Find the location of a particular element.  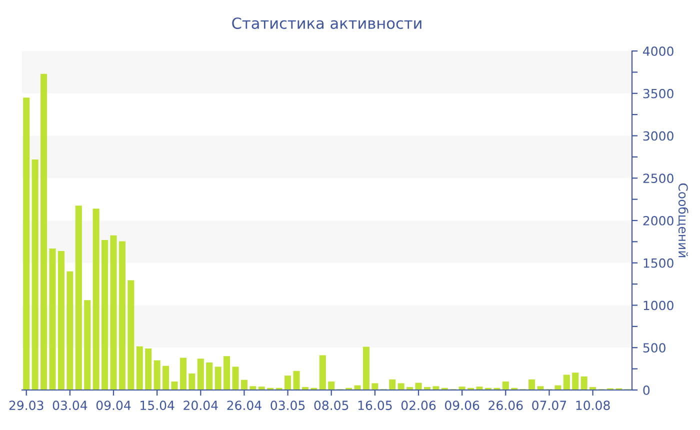

x-tick-label: 20.04 is located at coordinates (201, 405).